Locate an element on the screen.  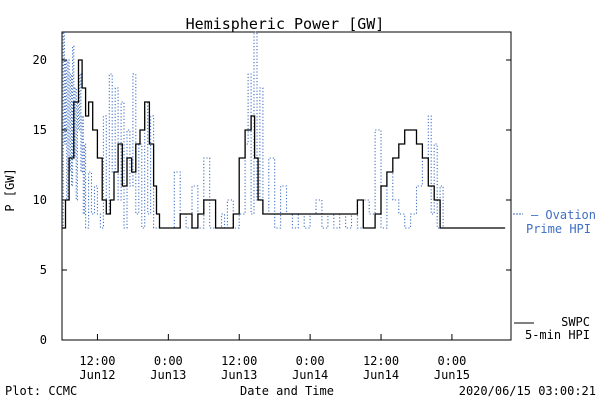
legend-ovation: — Ovation Prime HPI is located at coordinates (554, 222).